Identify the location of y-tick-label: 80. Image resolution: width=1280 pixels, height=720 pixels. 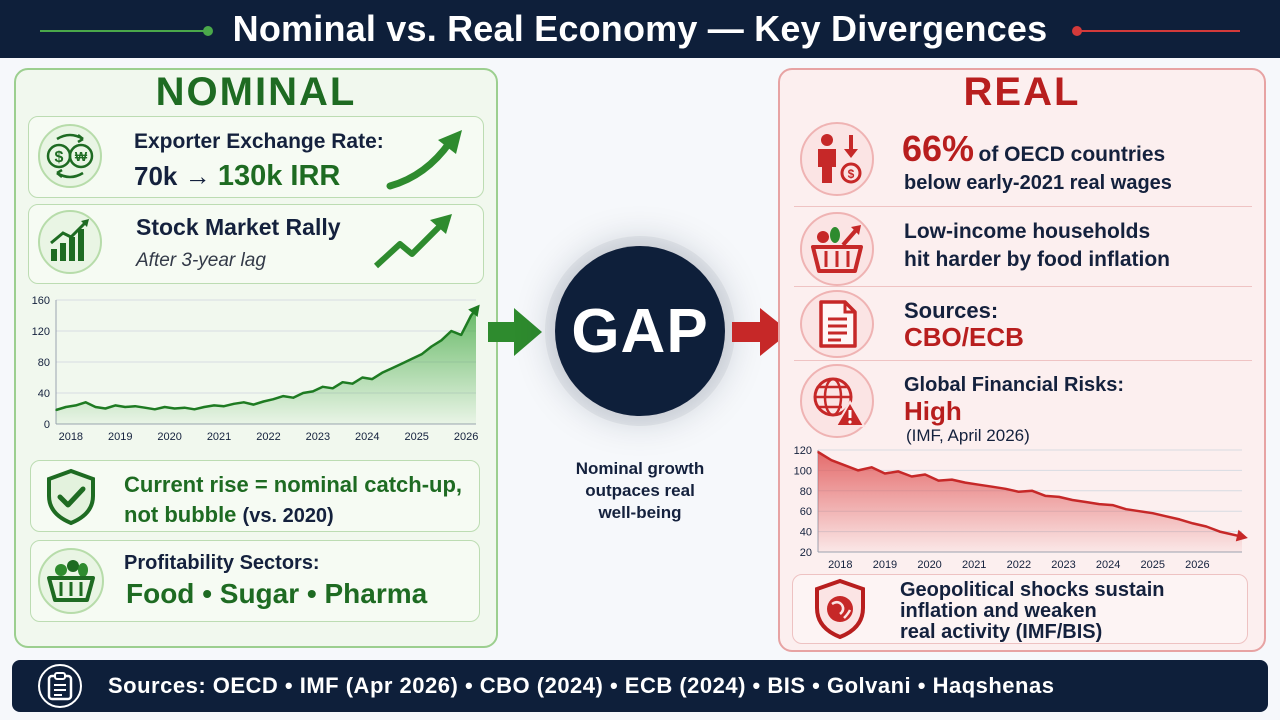
(44, 363).